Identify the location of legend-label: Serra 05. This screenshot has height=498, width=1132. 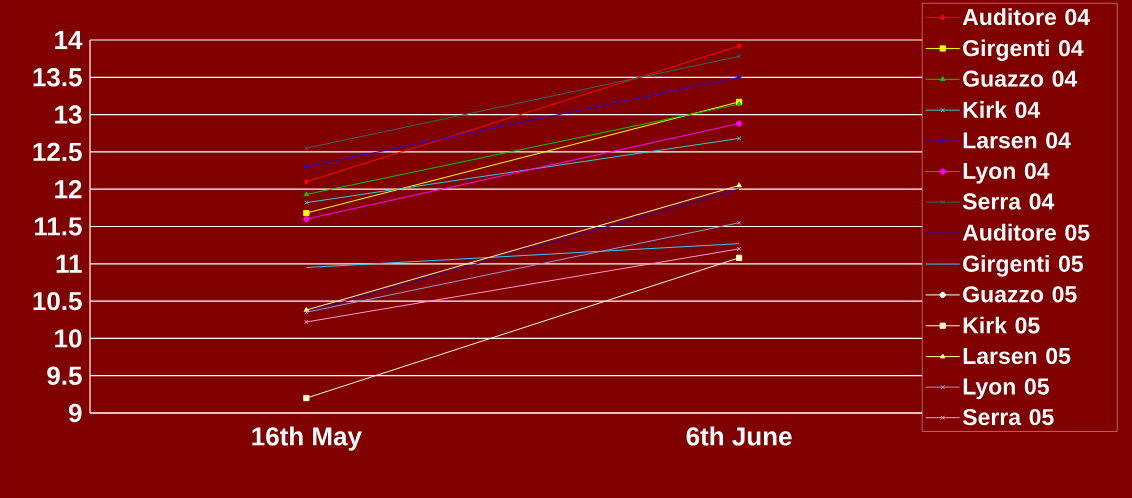
(1008, 417).